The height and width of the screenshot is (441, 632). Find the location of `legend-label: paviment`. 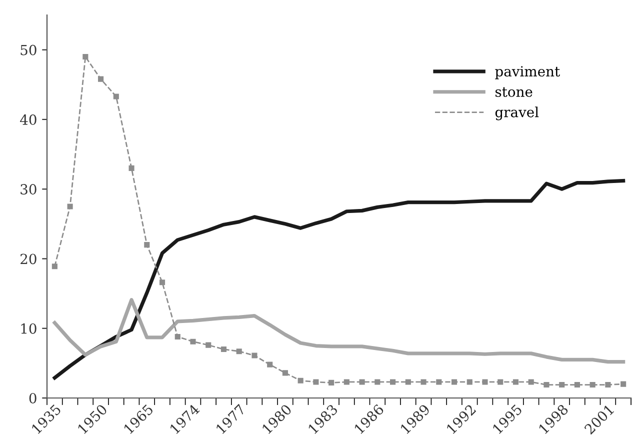

legend-label: paviment is located at coordinates (527, 73).